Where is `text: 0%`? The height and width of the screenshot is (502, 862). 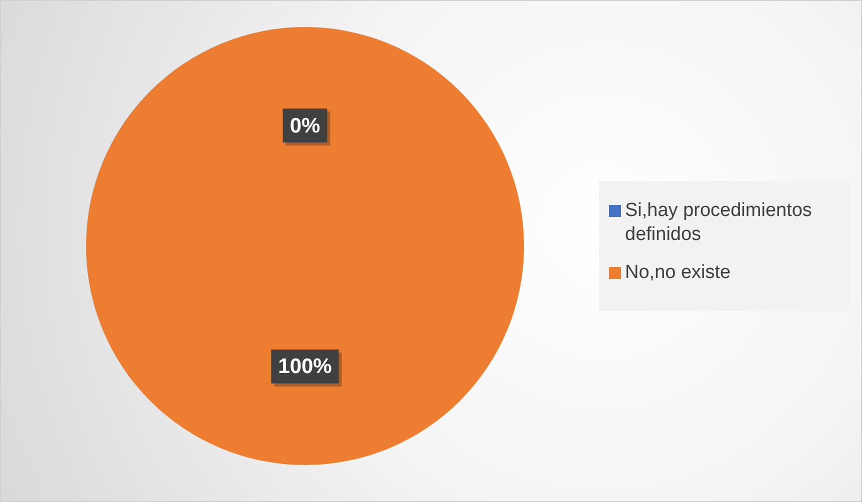 text: 0% is located at coordinates (305, 126).